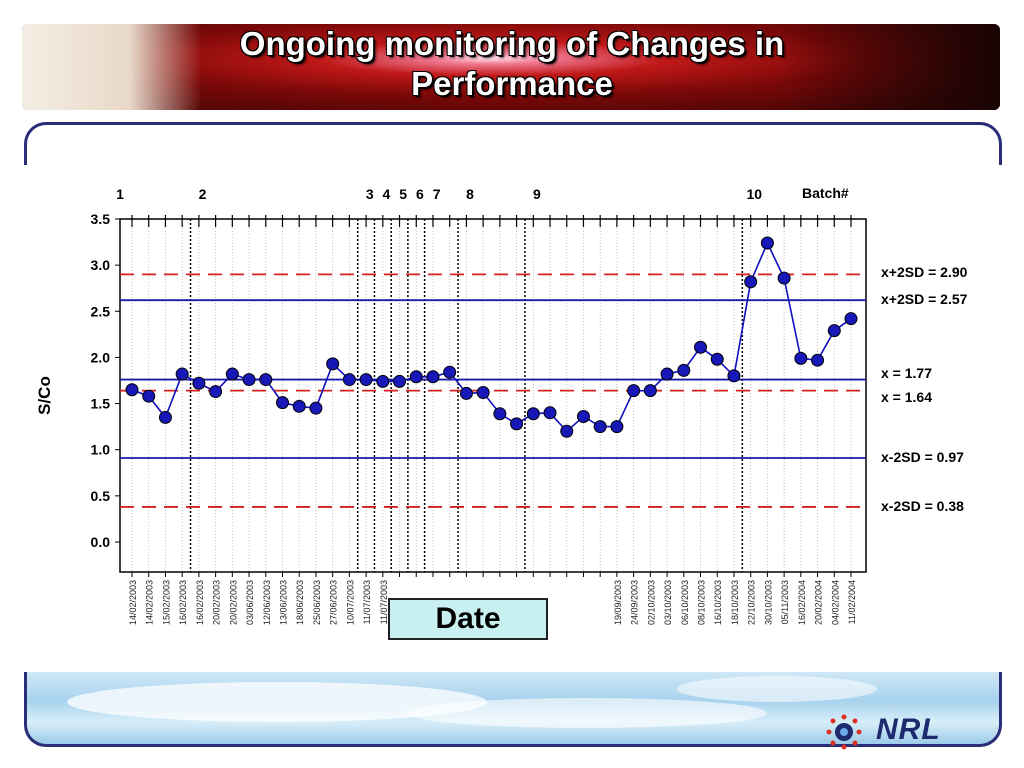 The width and height of the screenshot is (1024, 768). Describe the element at coordinates (512, 43) in the screenshot. I see `slide-title-line1: Ongoing monitoring of Changes in` at that location.